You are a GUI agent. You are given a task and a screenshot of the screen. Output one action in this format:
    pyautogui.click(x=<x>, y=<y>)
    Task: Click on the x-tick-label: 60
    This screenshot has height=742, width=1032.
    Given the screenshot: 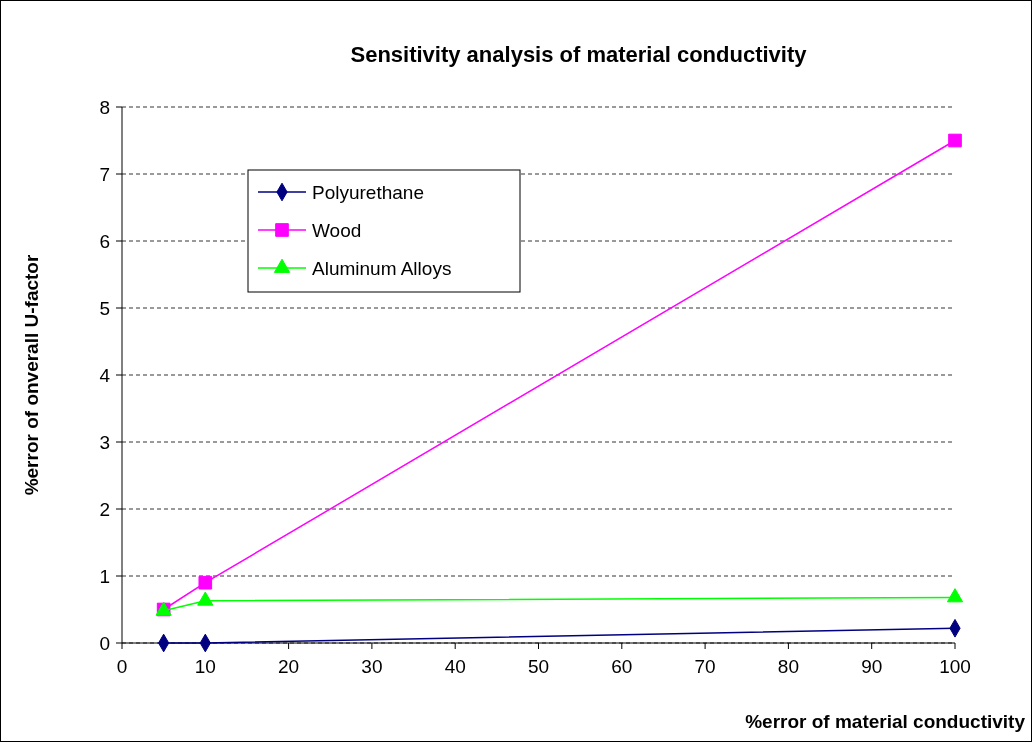 What is the action you would take?
    pyautogui.click(x=622, y=666)
    